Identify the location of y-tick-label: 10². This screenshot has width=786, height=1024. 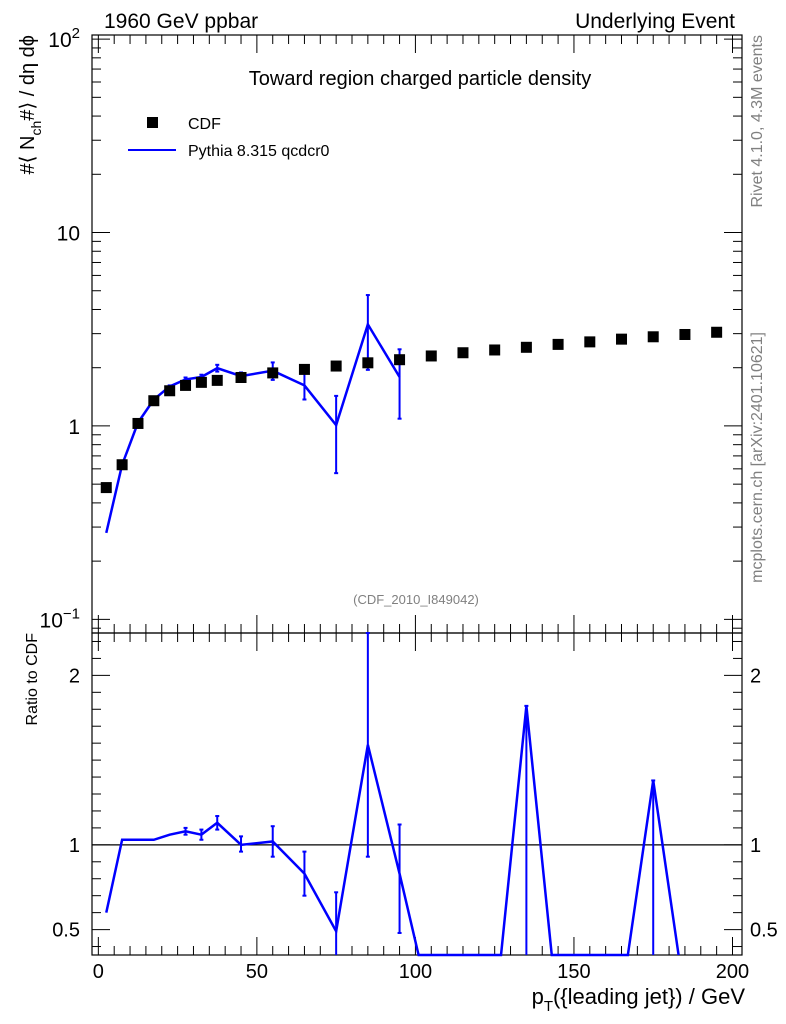
(64, 38).